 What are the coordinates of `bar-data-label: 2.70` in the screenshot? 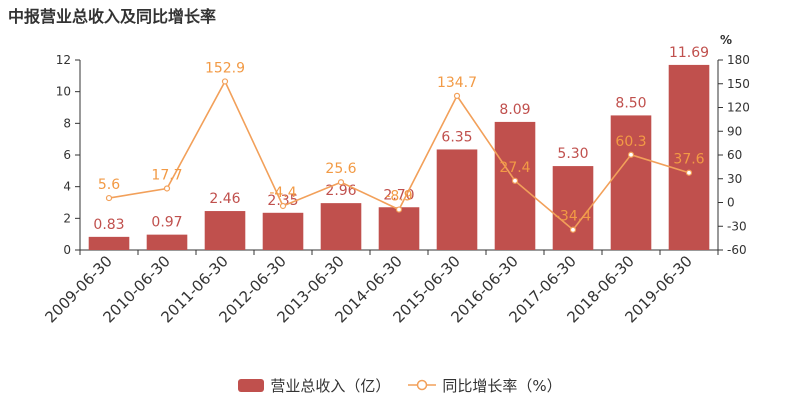 It's located at (398, 195).